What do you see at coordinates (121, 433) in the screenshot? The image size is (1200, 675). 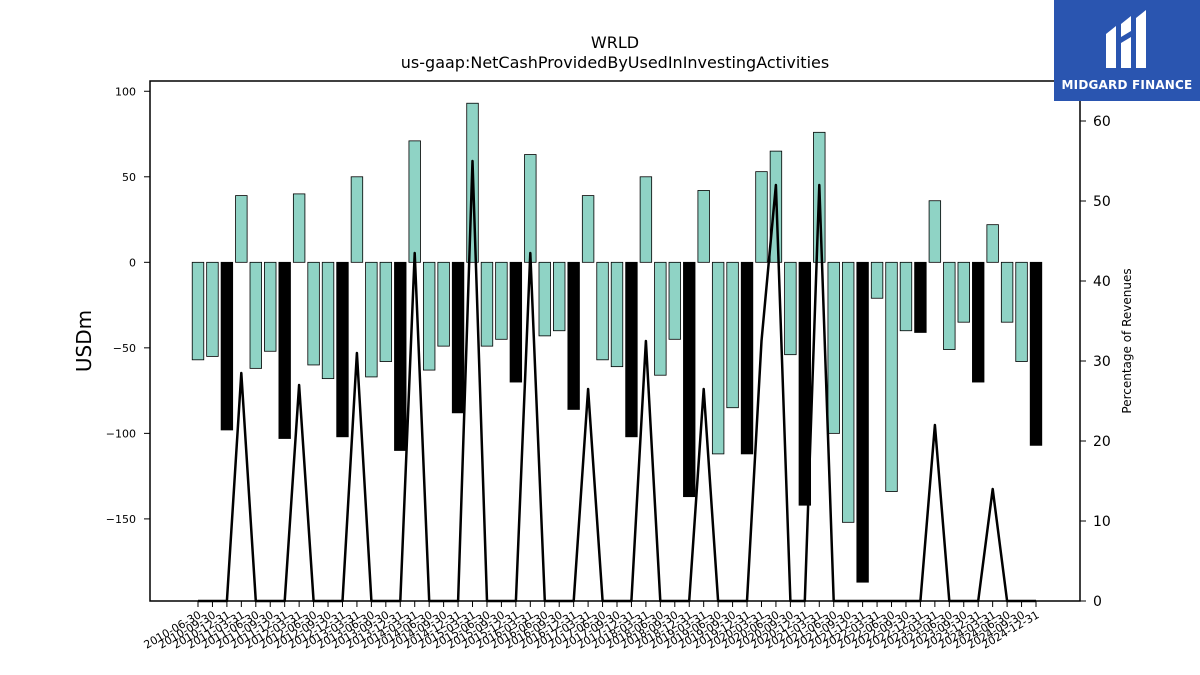 I see `y-tick-label: −100` at bounding box center [121, 433].